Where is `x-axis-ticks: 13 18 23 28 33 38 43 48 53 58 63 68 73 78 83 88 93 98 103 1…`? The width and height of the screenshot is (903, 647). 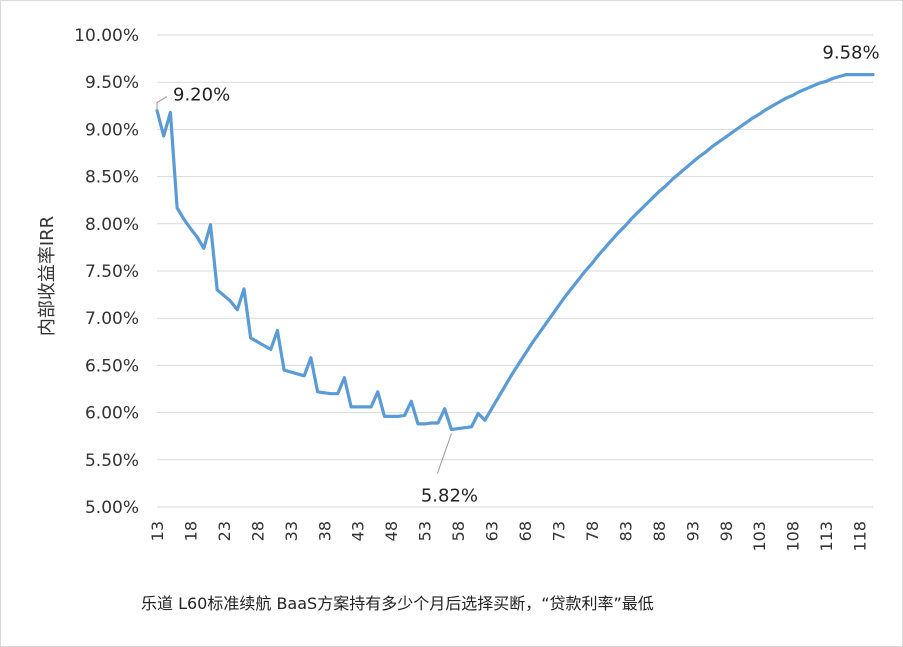 x-axis-ticks: 13 18 23 28 33 38 43 48 53 58 63 68 73 78 83 88 93 98 103 1… is located at coordinates (509, 536).